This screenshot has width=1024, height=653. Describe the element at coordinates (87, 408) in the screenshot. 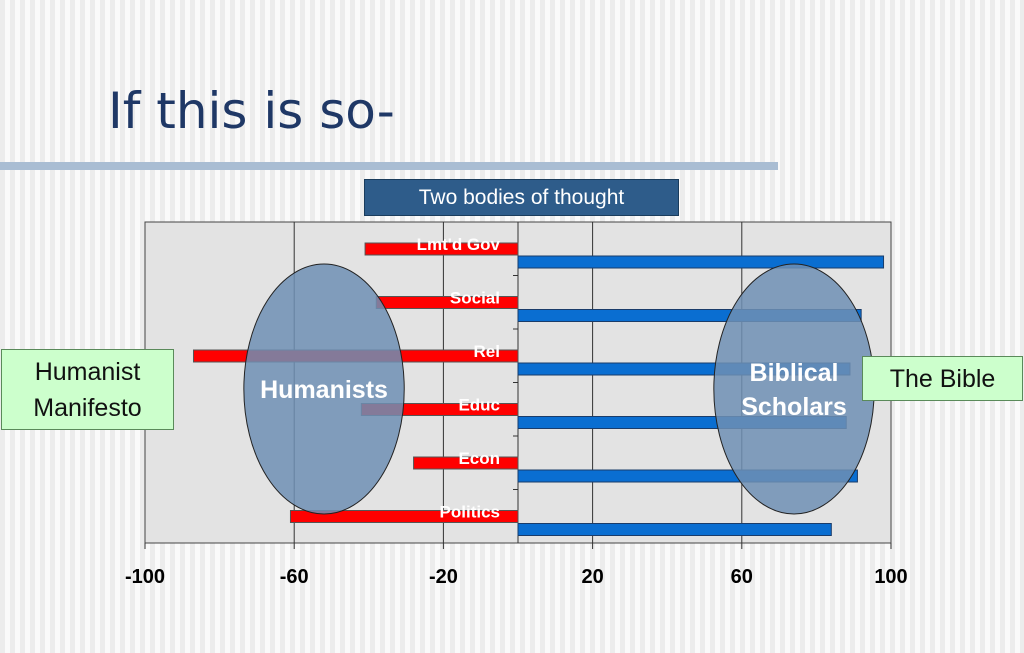

I see `humanist-manifesto-line-2: Manifesto` at that location.